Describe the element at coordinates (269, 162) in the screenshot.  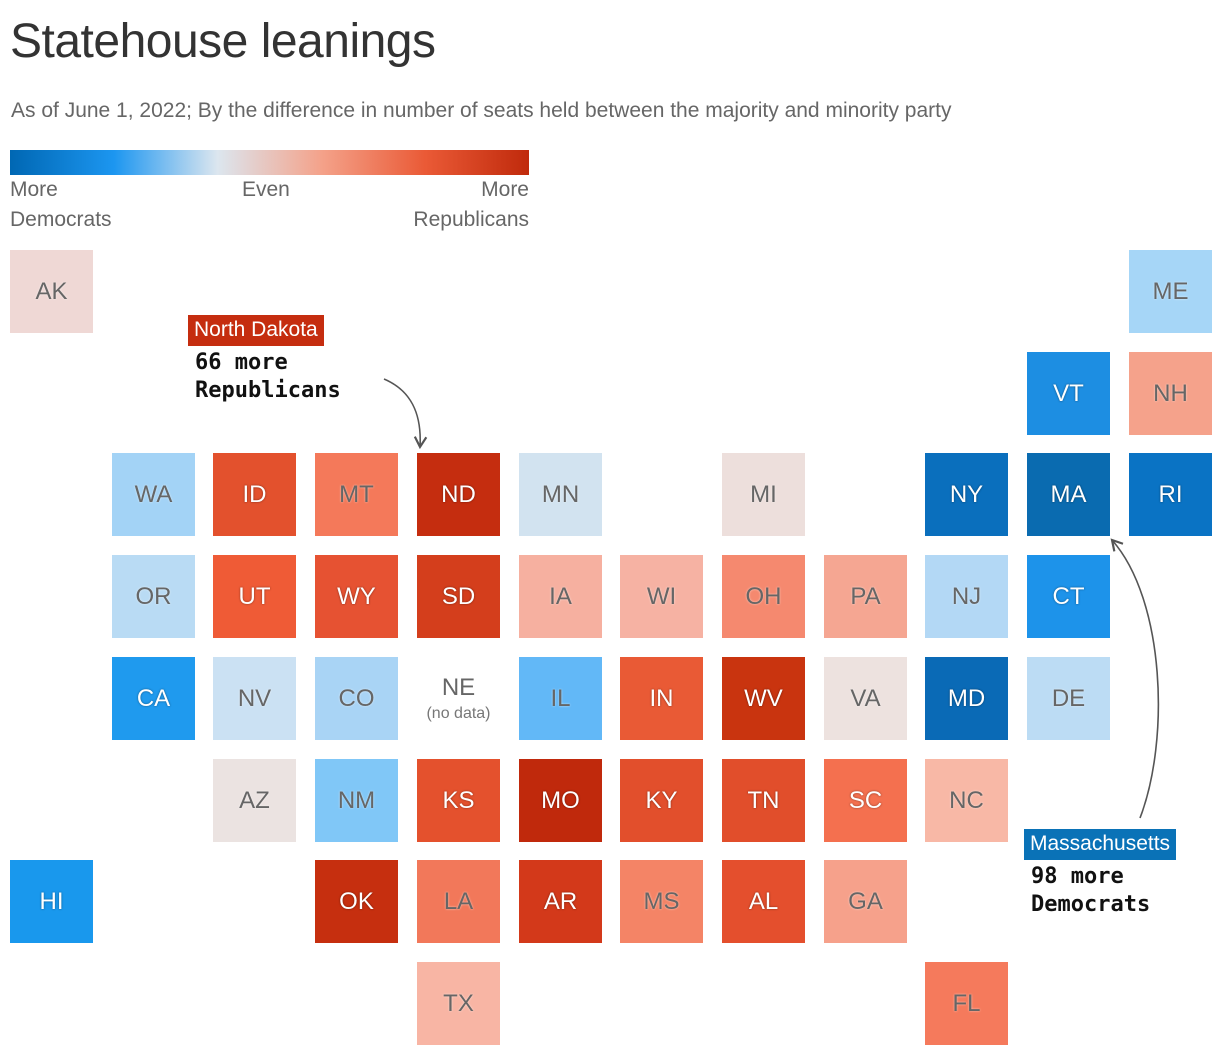
I see `legend-color-scale` at that location.